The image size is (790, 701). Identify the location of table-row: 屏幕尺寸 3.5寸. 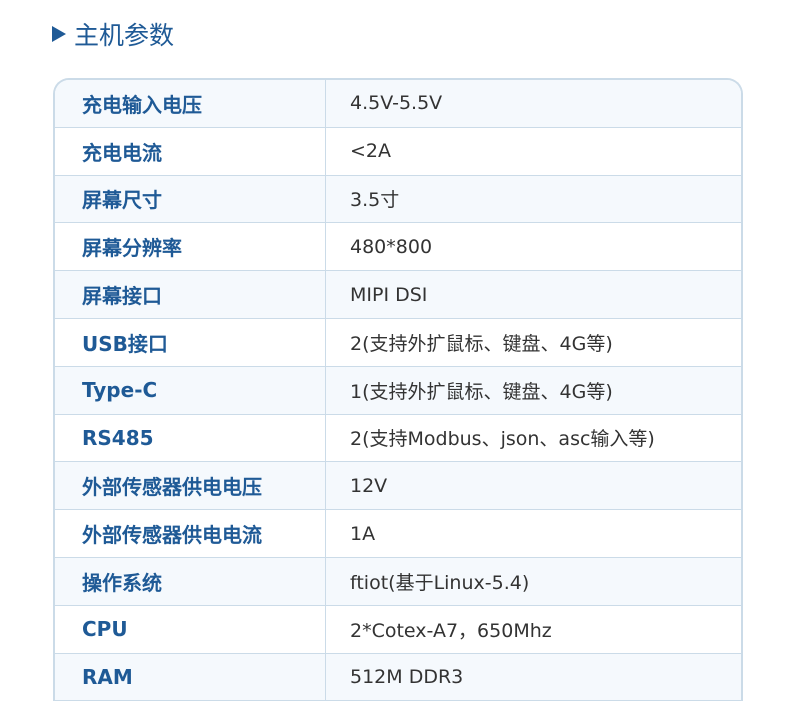
(398, 199).